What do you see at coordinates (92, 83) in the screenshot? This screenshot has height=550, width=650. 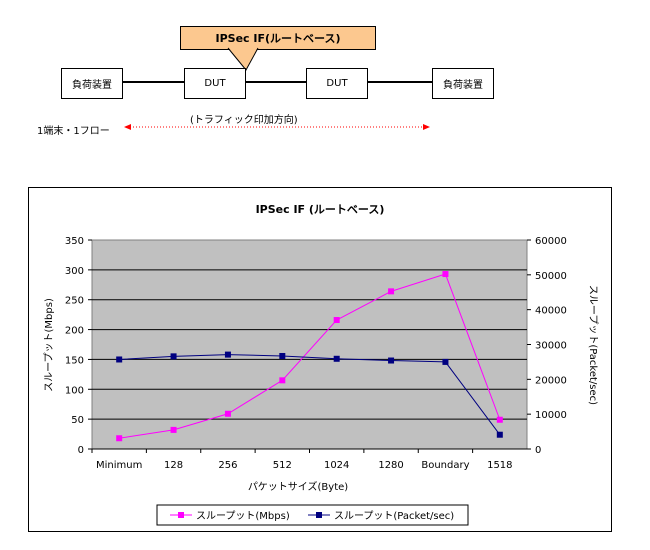 I see `load-device-left: 負荷装置` at bounding box center [92, 83].